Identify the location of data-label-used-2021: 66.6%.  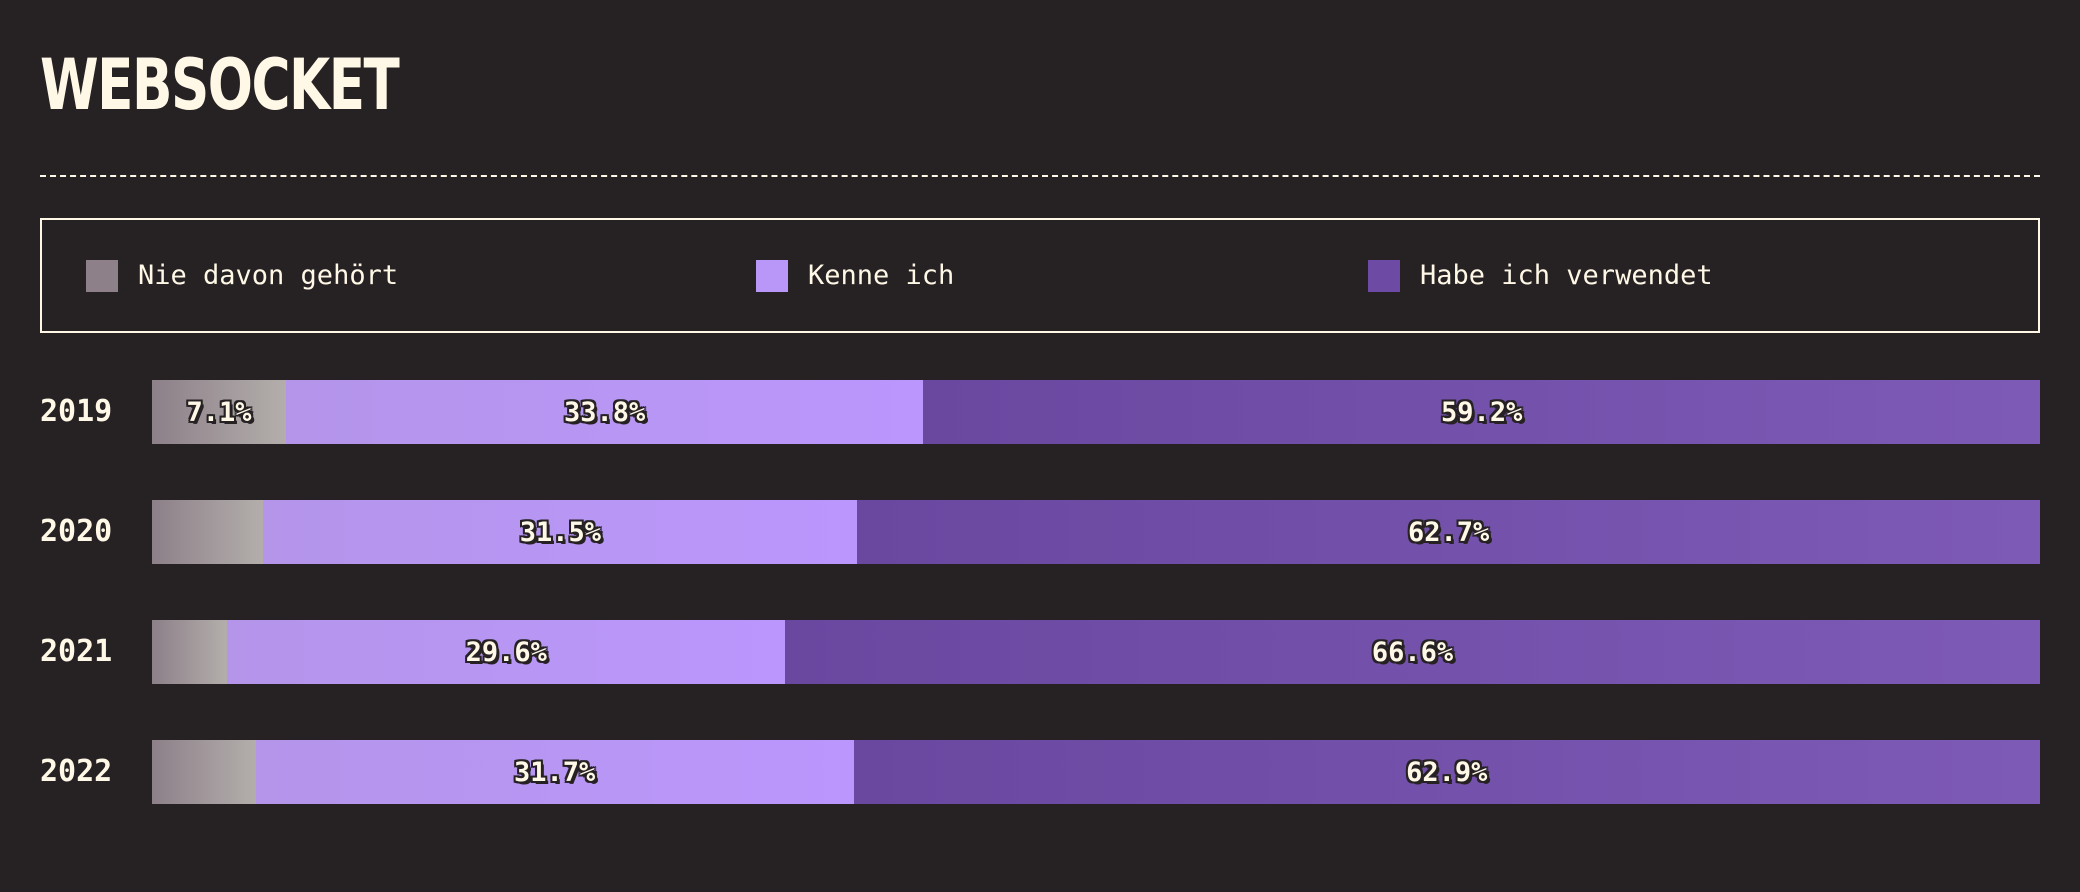
(1412, 652).